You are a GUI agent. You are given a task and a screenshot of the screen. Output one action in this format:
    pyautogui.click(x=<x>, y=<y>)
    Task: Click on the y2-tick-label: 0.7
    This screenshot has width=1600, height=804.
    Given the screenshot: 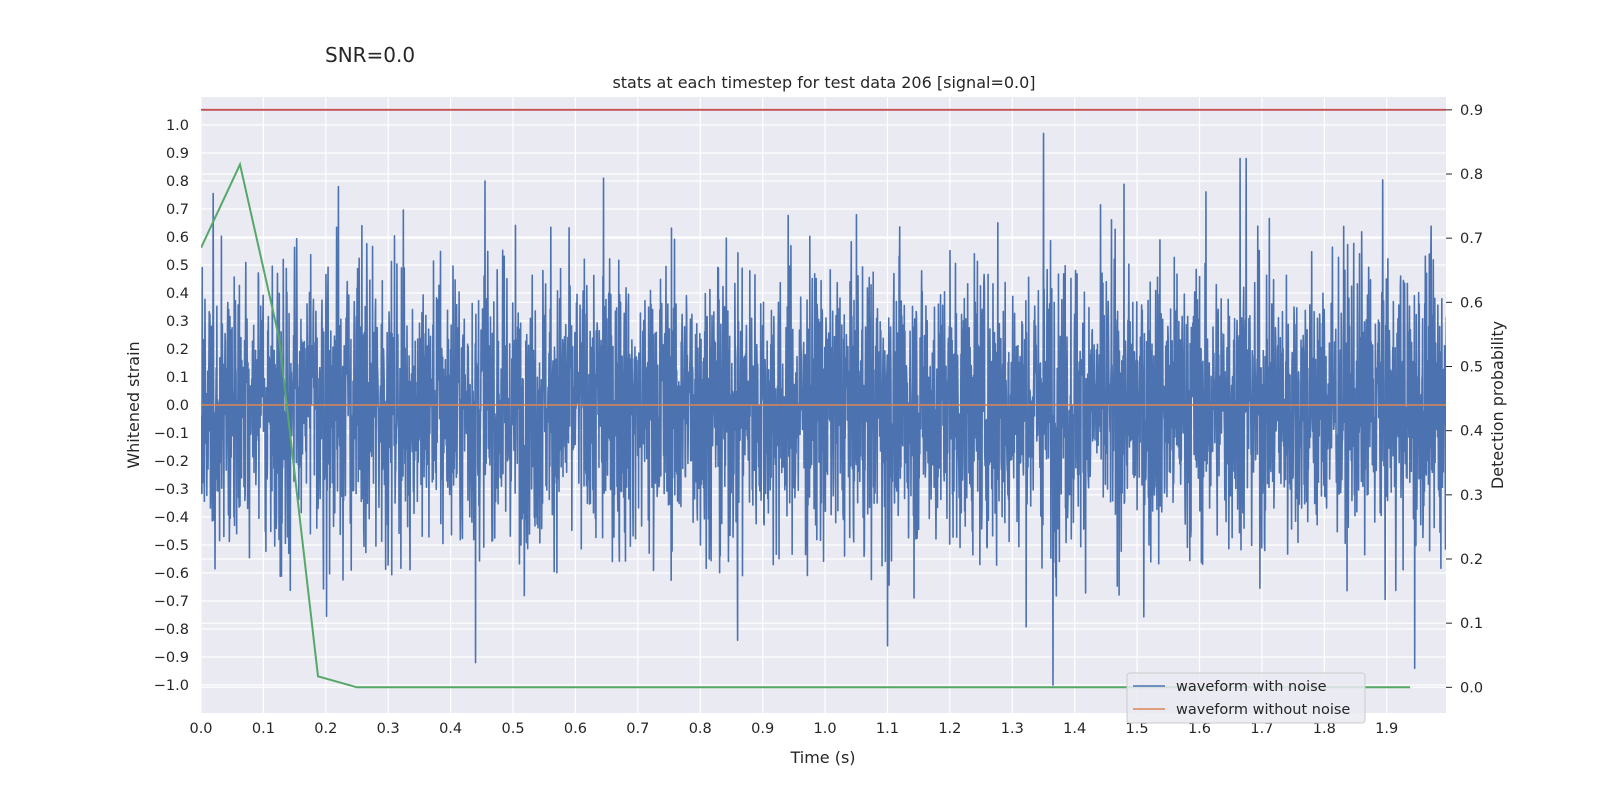 What is the action you would take?
    pyautogui.click(x=1471, y=239)
    